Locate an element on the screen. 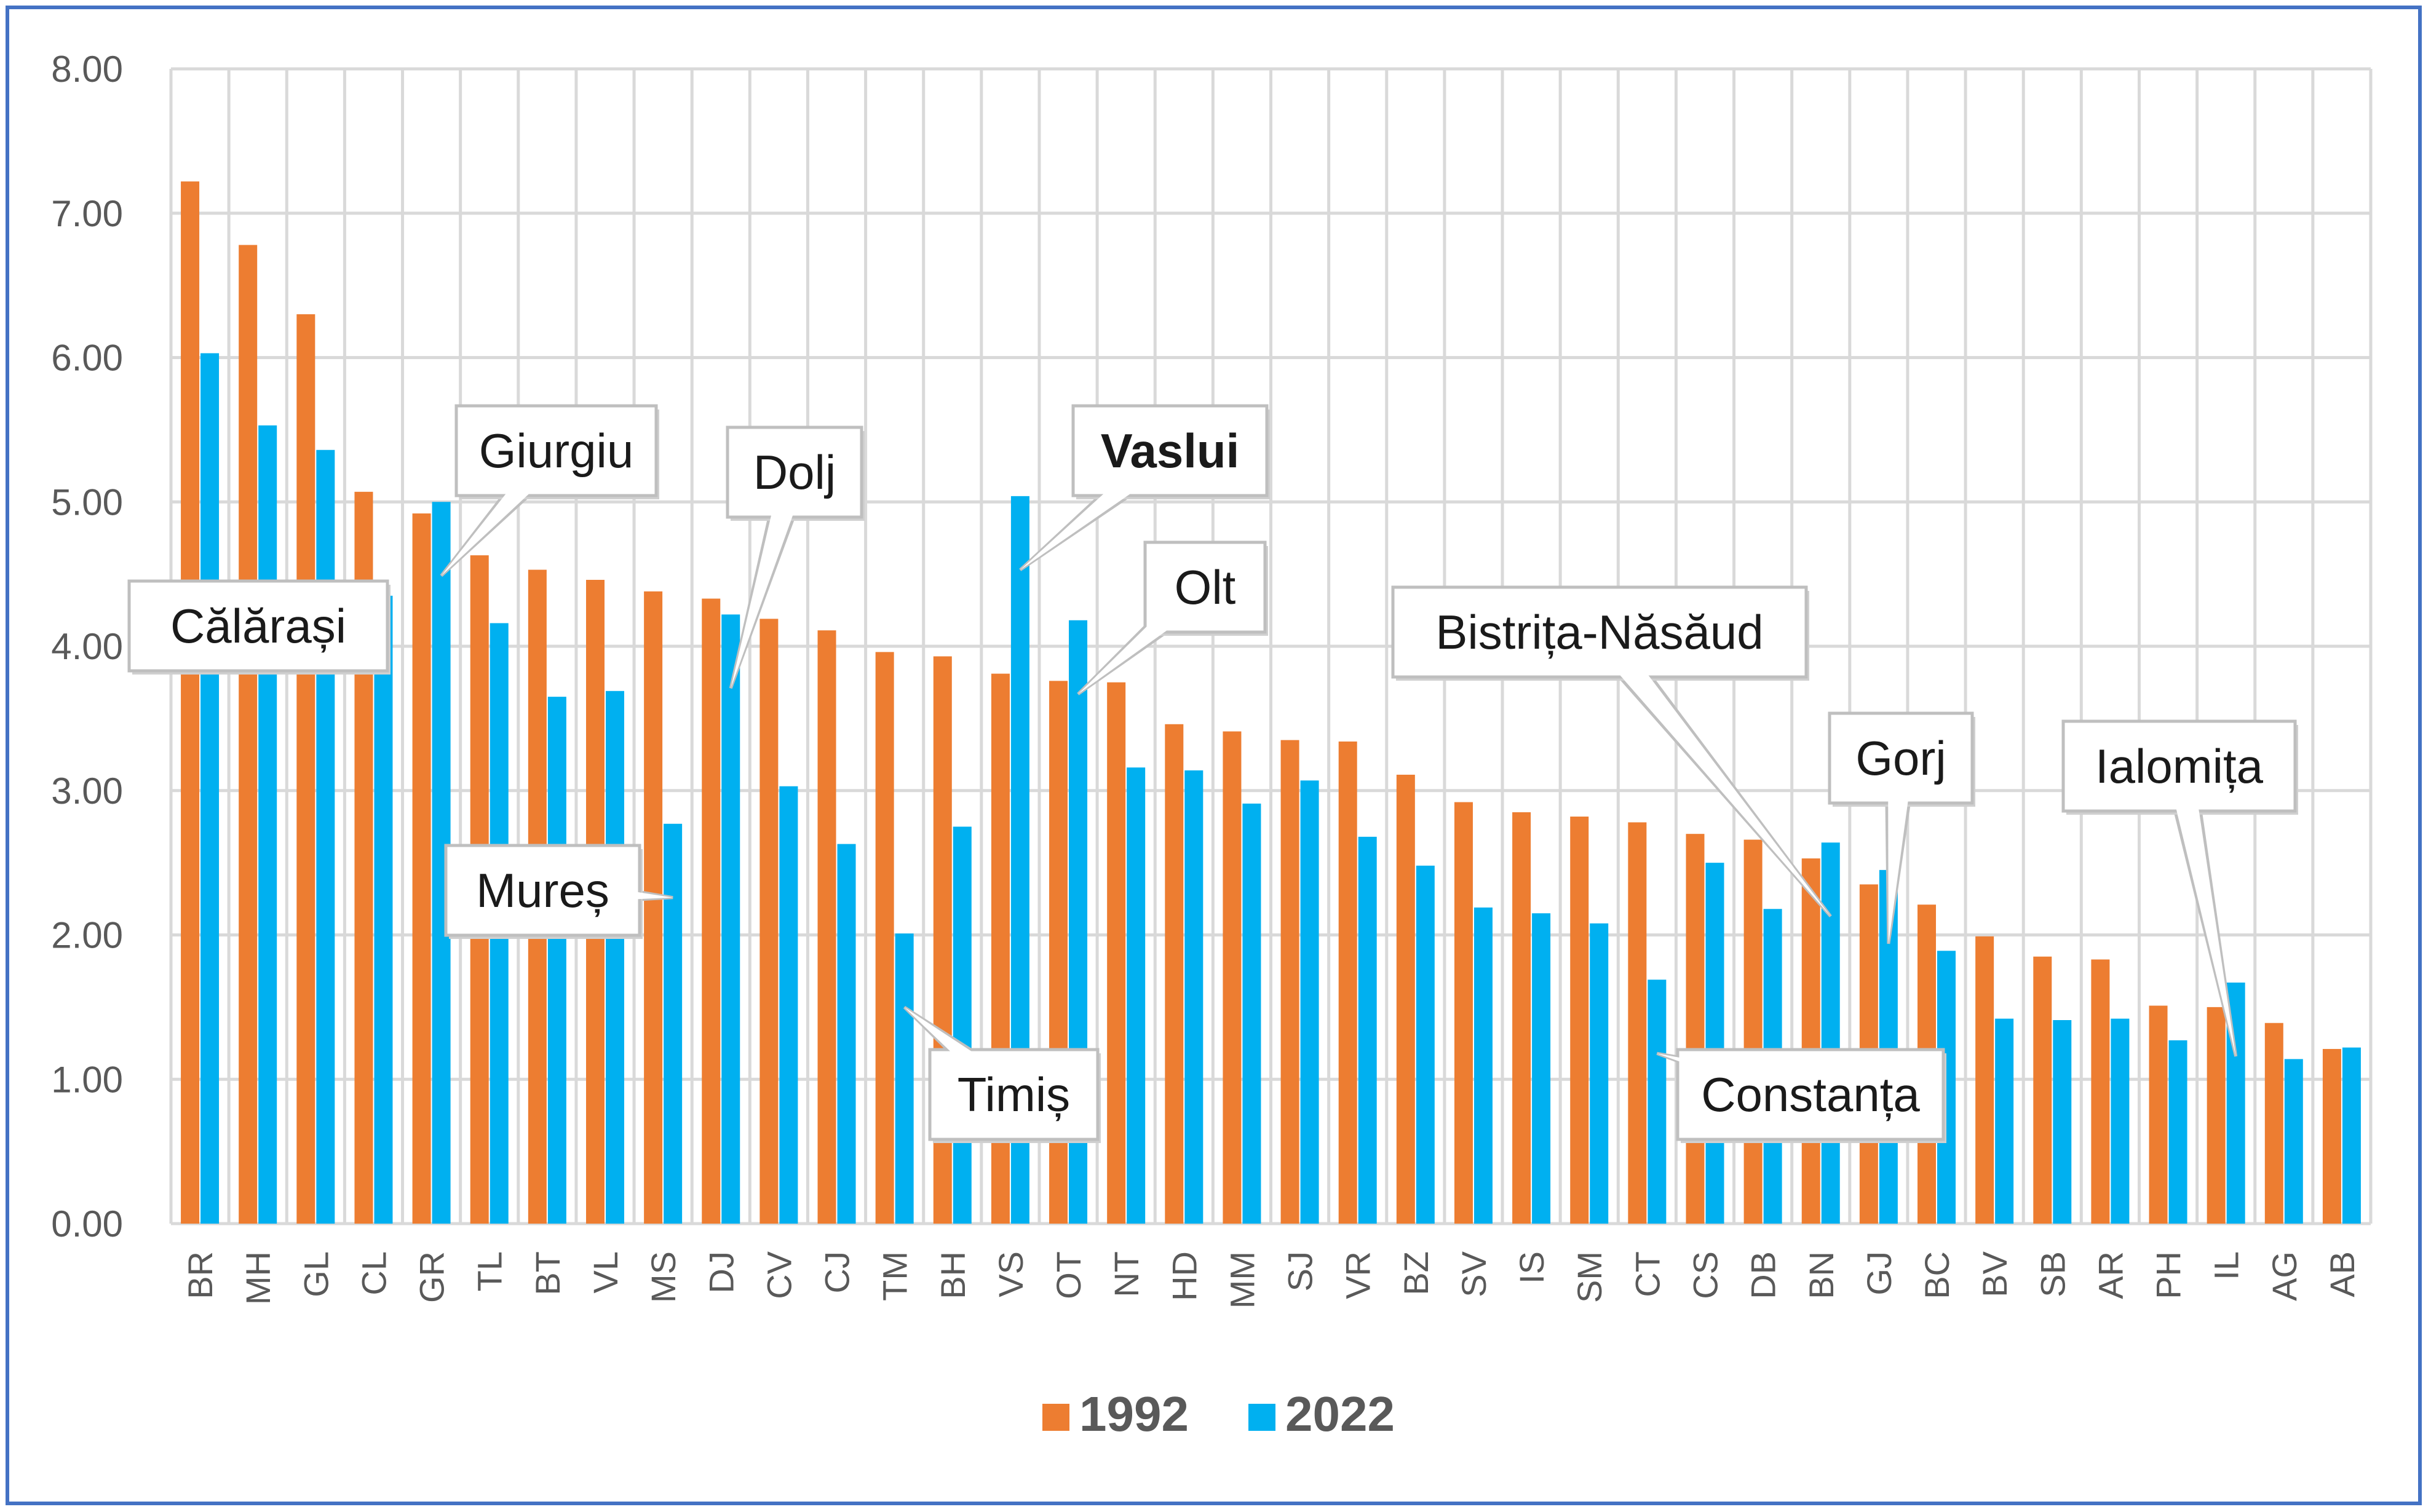  bar-1992-MS is located at coordinates (653, 908).